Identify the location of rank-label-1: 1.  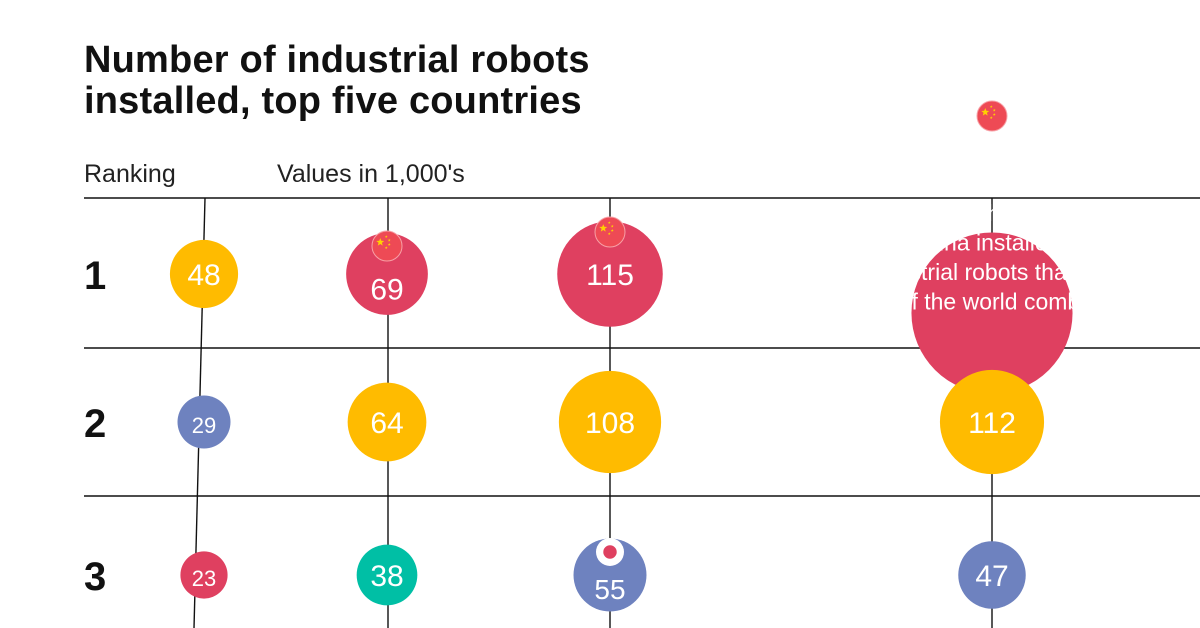
(95, 276).